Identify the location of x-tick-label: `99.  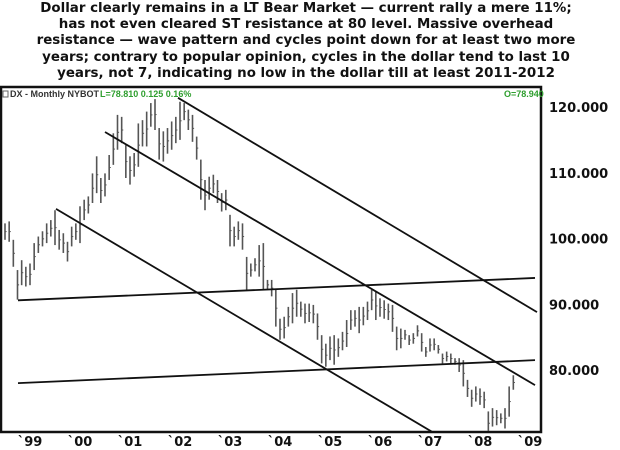
(30, 442).